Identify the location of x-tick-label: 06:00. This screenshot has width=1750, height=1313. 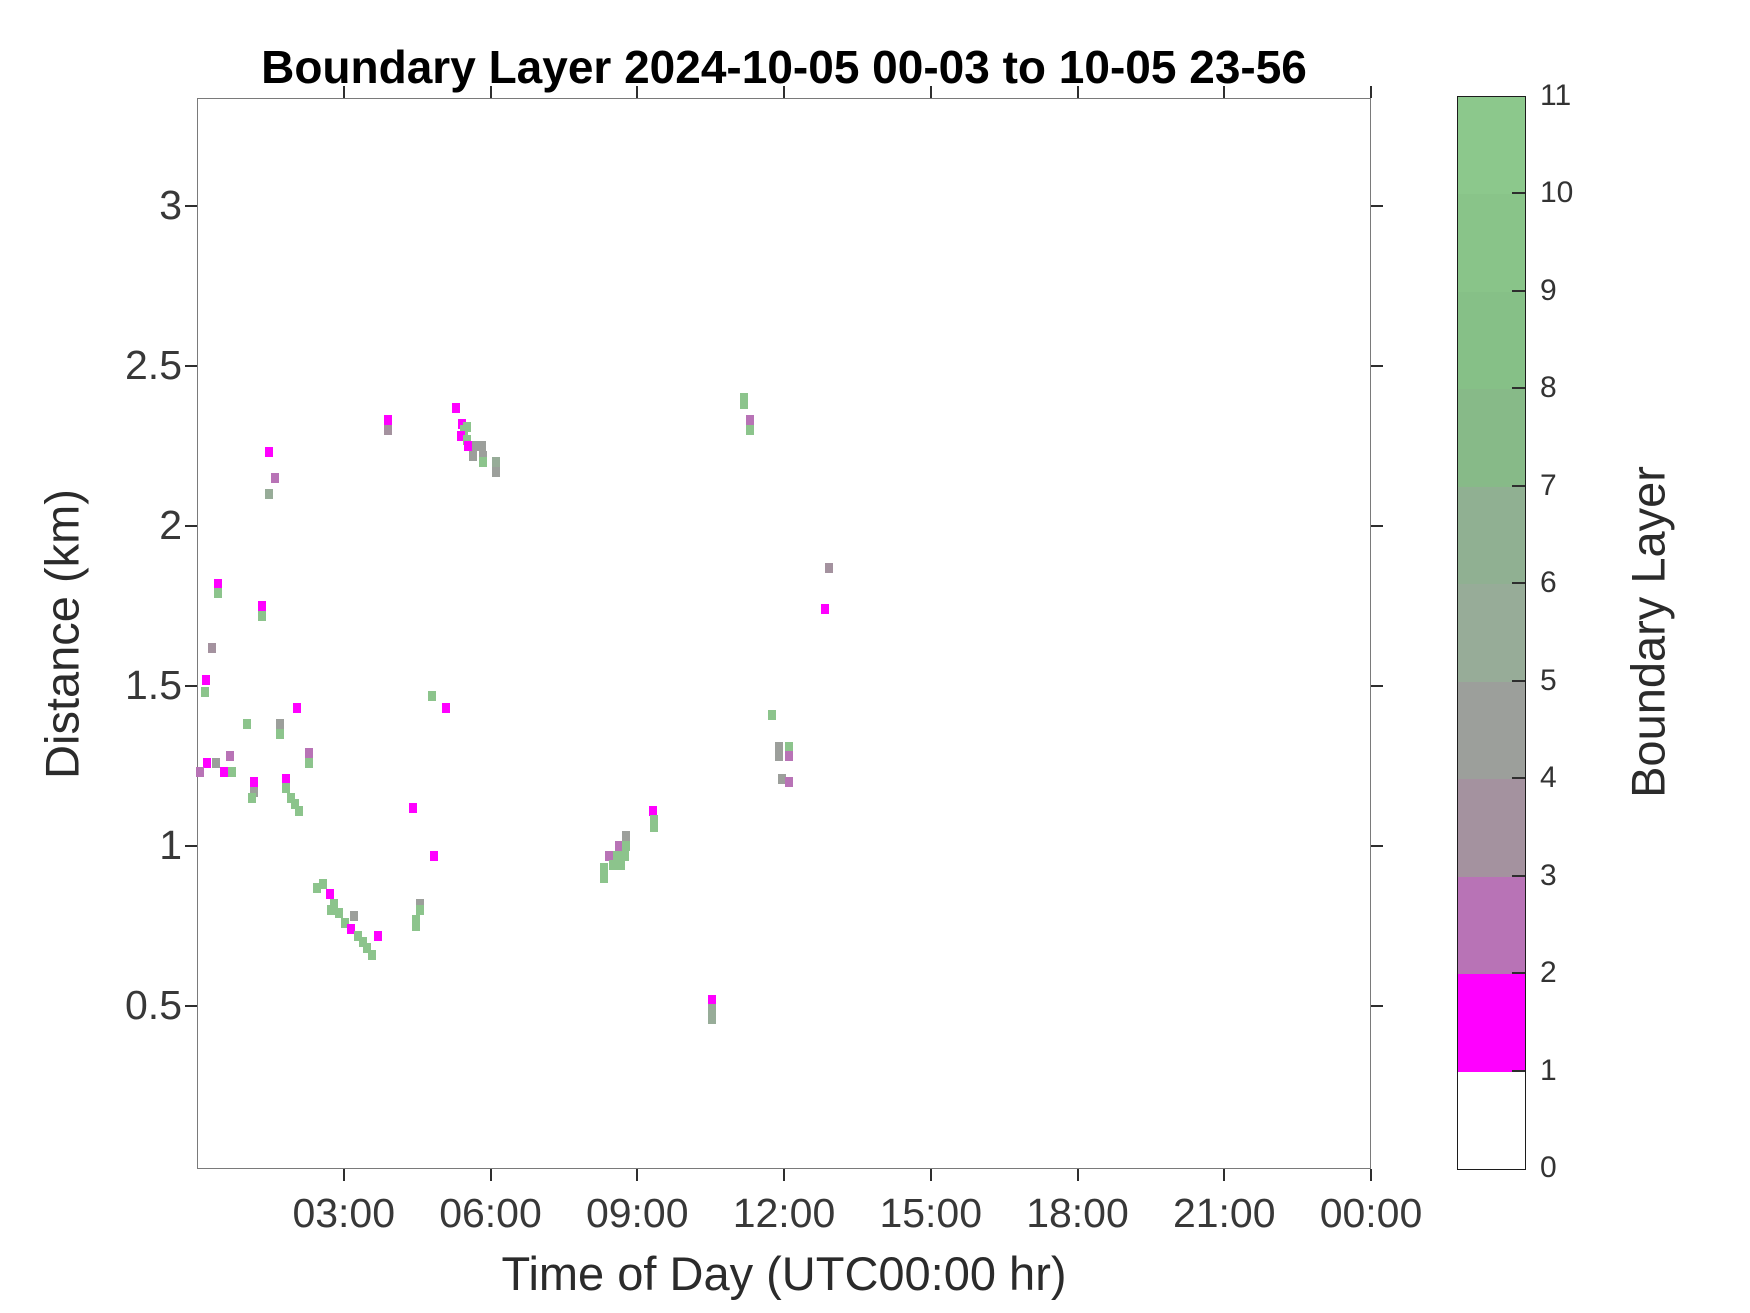
(490, 1213).